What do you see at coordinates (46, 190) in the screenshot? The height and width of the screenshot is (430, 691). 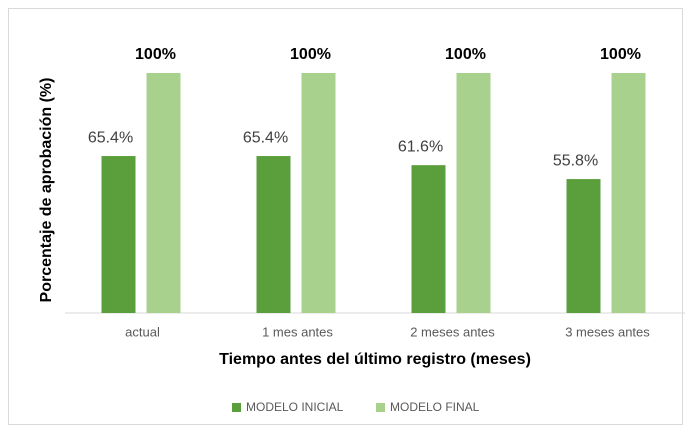 I see `y-axis-label: Porcentaje de aprobación (%)` at bounding box center [46, 190].